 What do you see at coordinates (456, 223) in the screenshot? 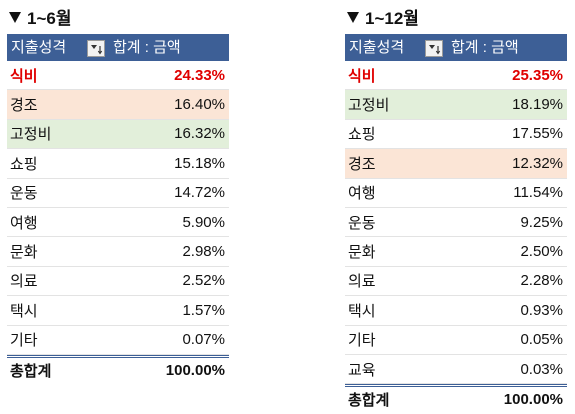
I see `pivot-row: 운동 9.25%` at bounding box center [456, 223].